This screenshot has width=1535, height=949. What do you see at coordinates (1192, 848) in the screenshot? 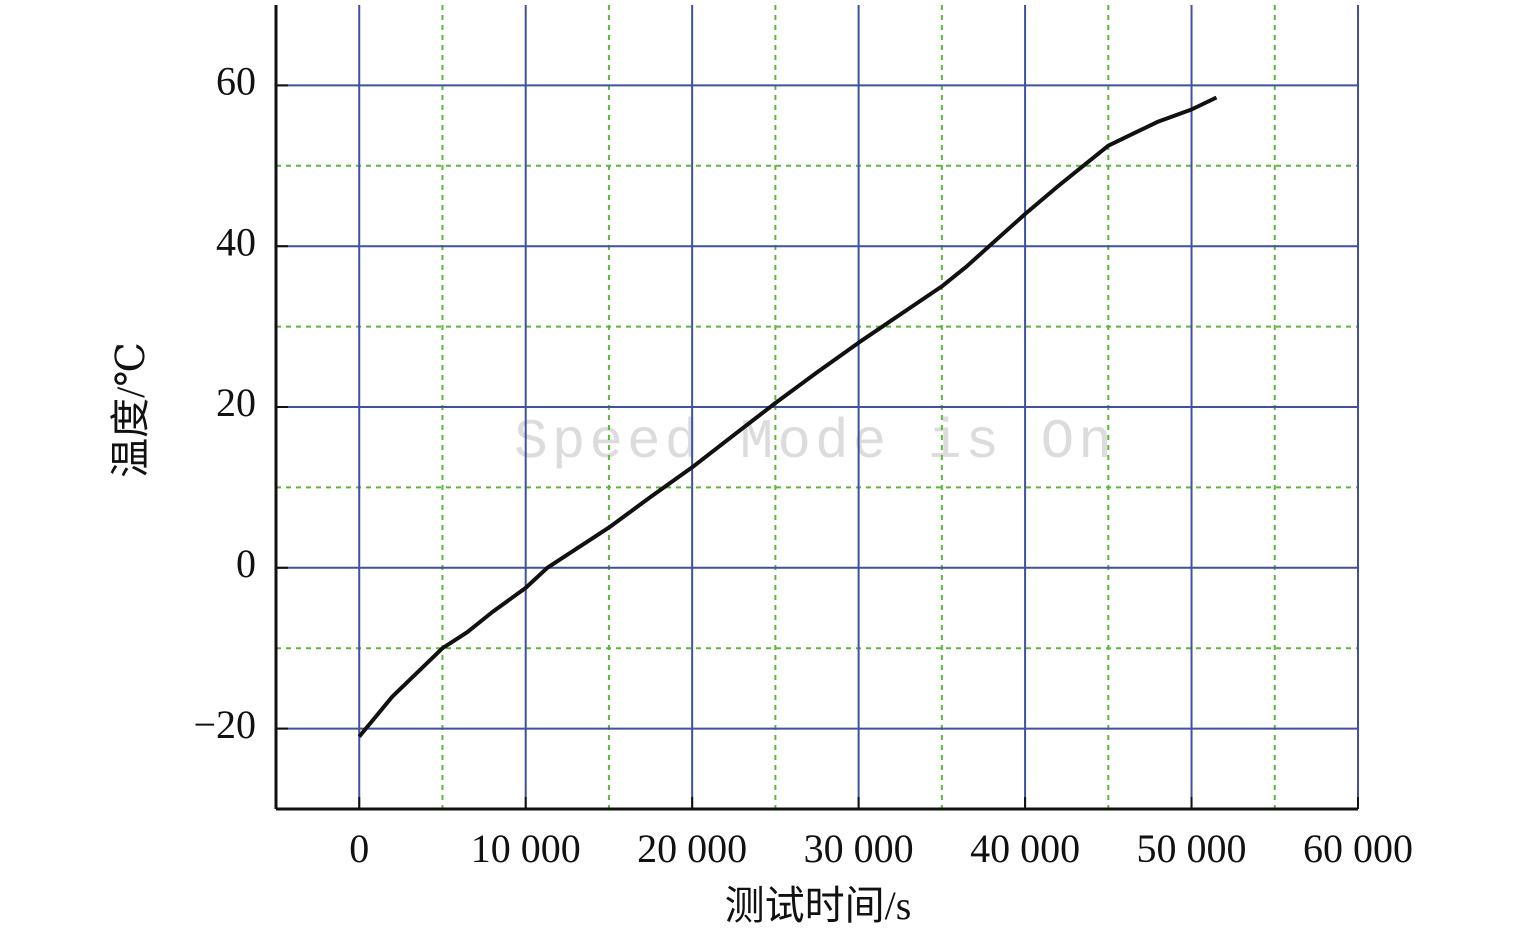
I see `x-tick-label: 50 000` at bounding box center [1192, 848].